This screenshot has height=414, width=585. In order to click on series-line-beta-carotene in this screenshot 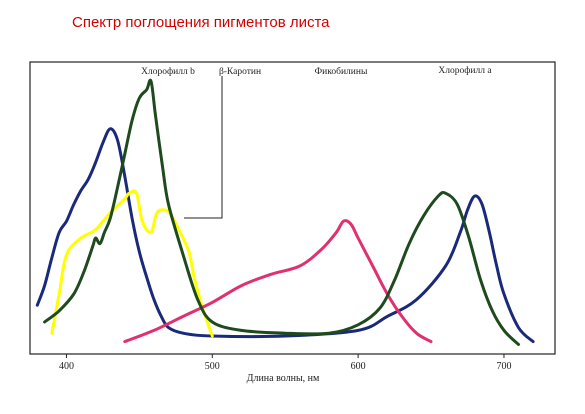, I will do `click(132, 263)`.